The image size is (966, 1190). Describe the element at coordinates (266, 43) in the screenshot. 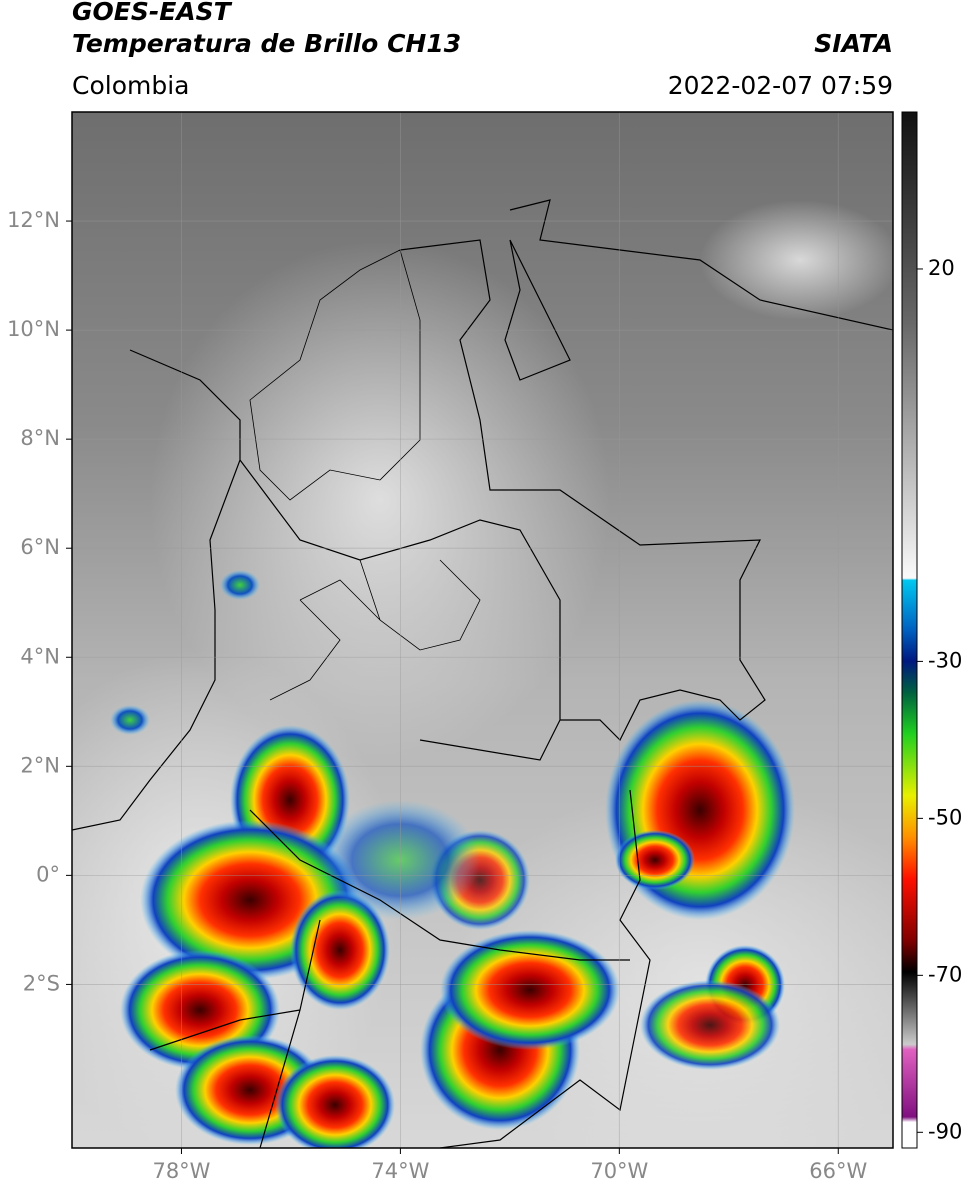

I see `subtitle: Temperatura de Brillo CH13` at that location.